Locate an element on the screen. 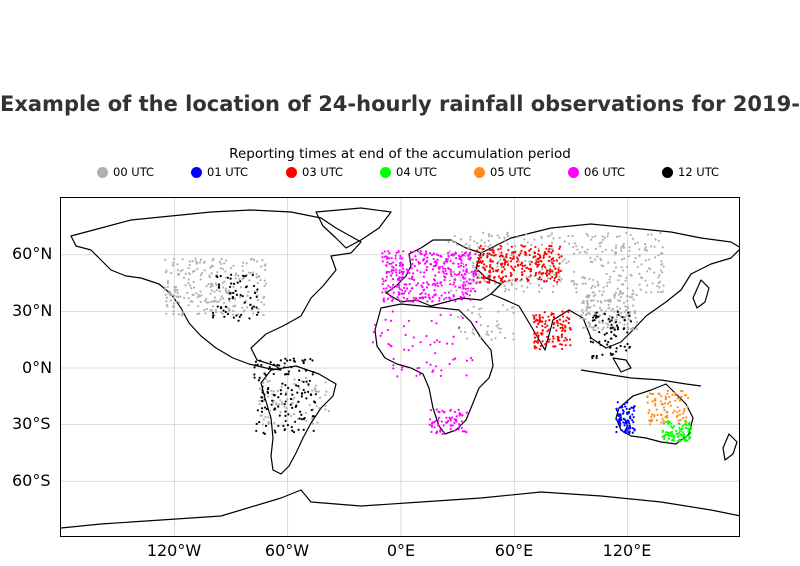  legend-item-12utc: 12 UTC is located at coordinates (690, 172).